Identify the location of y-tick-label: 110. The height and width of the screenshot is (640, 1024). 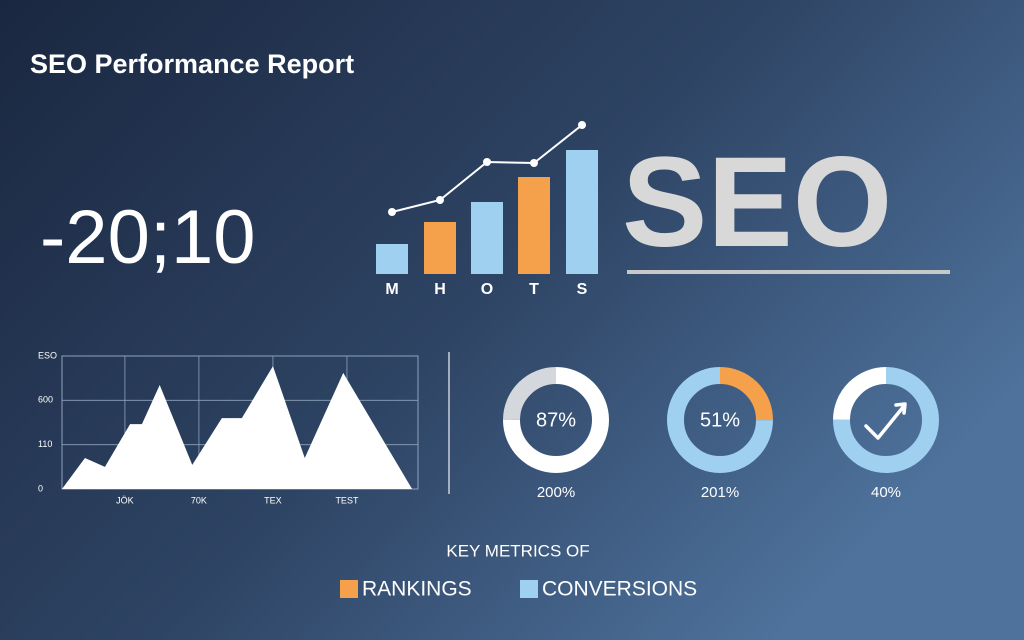
(45, 444).